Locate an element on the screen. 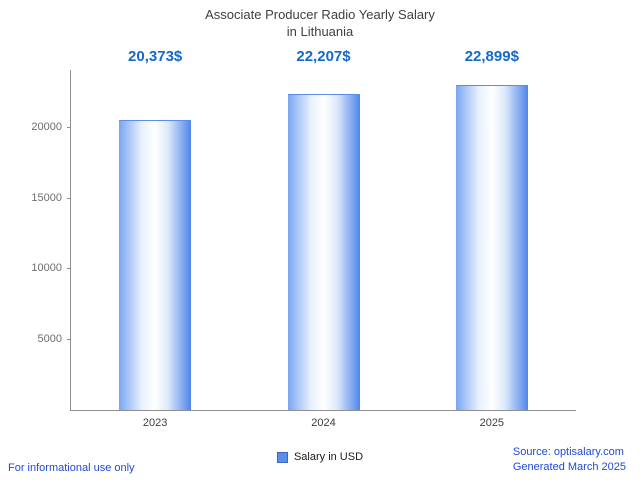  value-label-2024: 22,207$ is located at coordinates (323, 56).